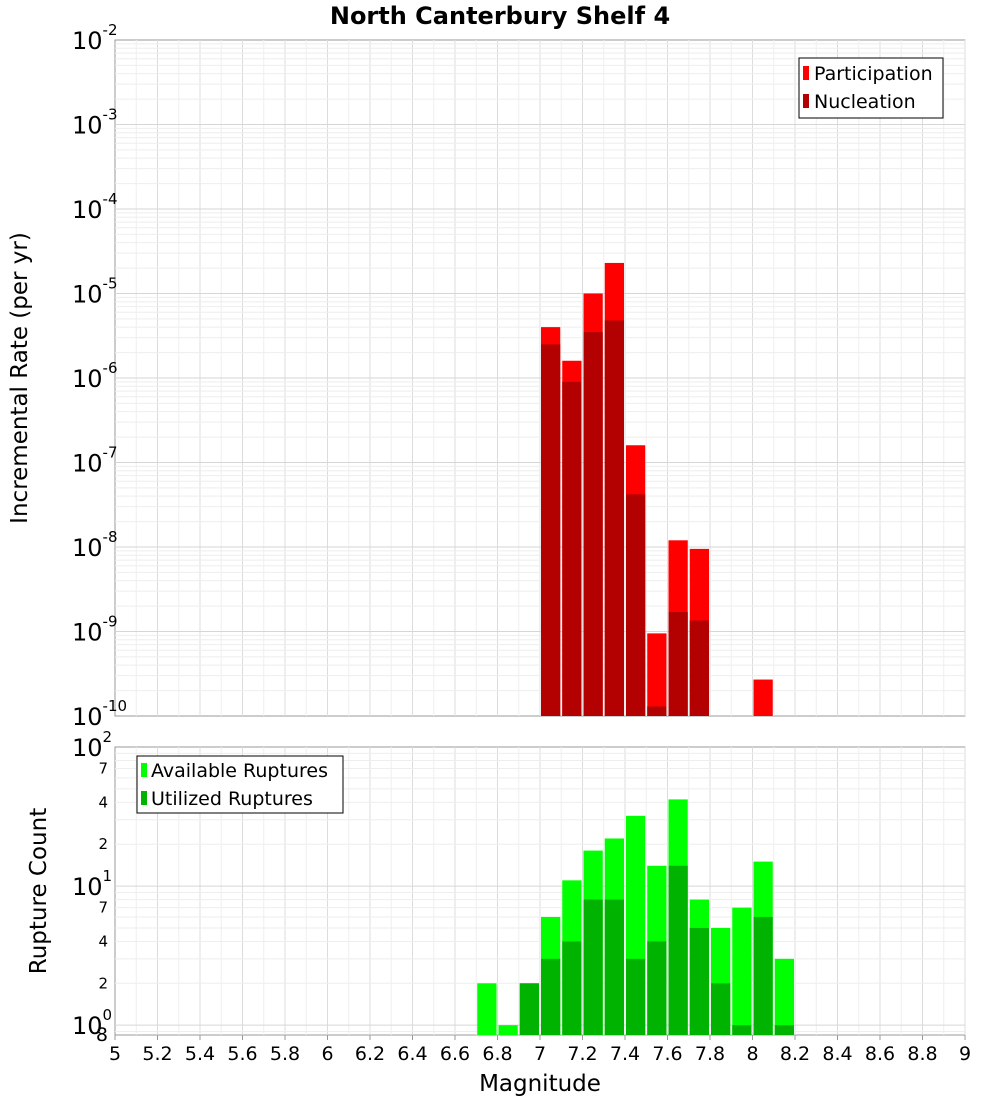 Image resolution: width=1000 pixels, height=1100 pixels. I want to click on available-legend-swatch, so click(144, 770).